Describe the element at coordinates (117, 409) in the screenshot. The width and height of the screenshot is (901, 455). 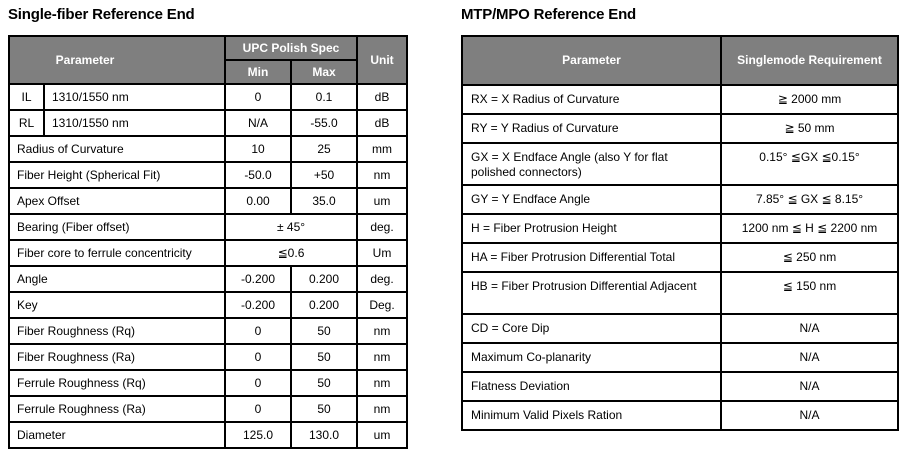
I see `param-cell: Ferrule Roughness (Ra)` at that location.